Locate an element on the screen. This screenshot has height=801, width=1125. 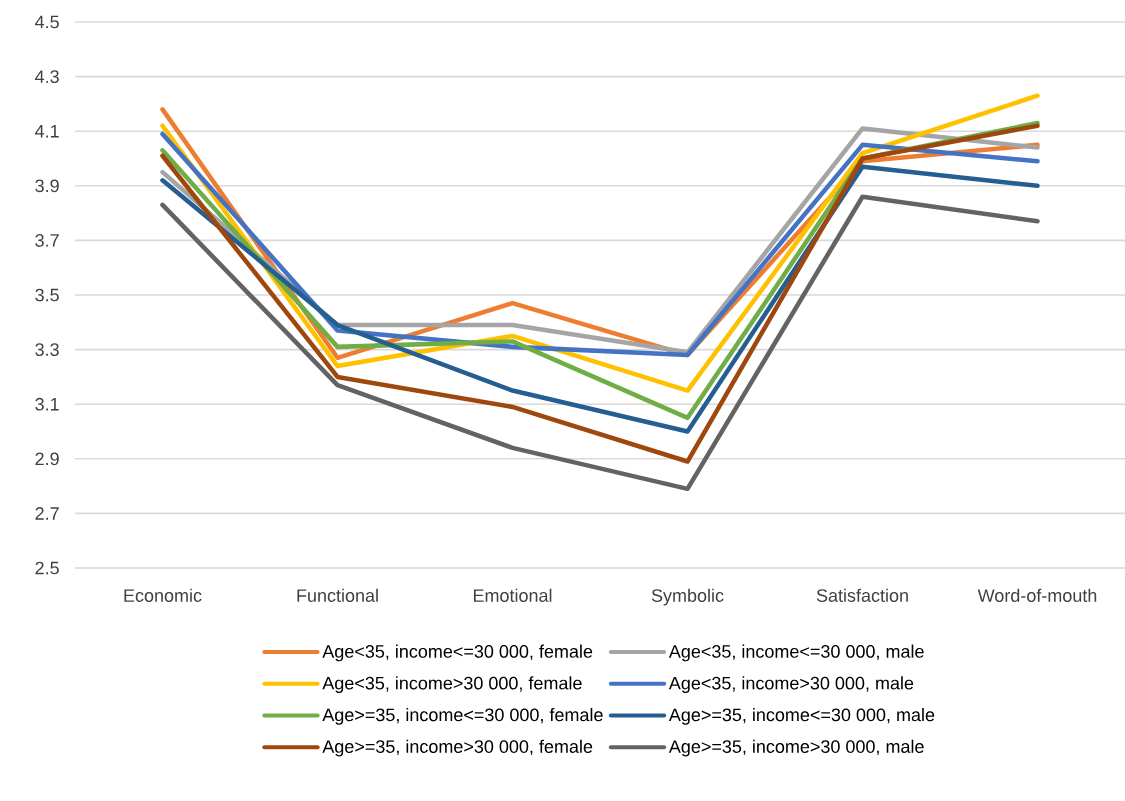
x-tick-label: Functional is located at coordinates (337, 595).